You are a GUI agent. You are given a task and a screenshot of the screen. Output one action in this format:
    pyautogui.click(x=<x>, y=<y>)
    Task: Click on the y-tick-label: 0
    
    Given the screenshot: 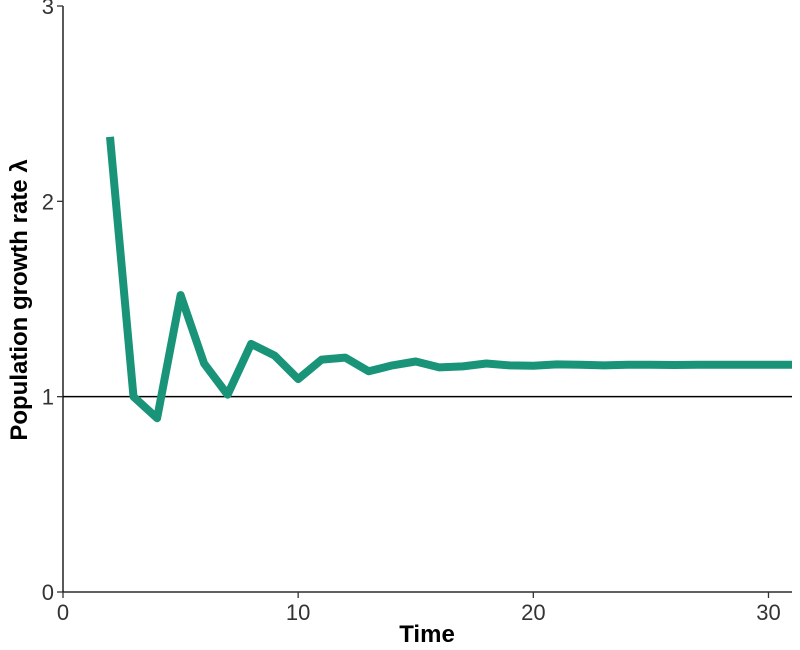 What is the action you would take?
    pyautogui.click(x=48, y=592)
    